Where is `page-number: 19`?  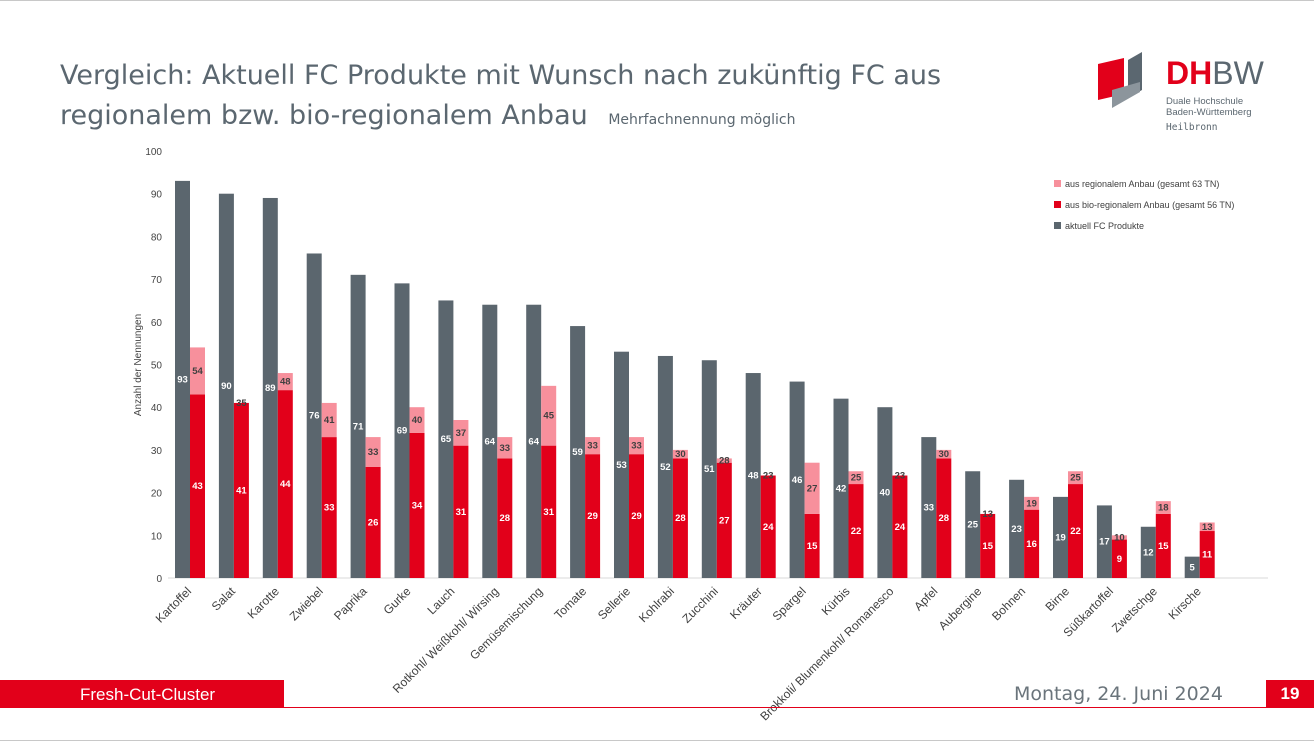 page-number: 19 is located at coordinates (1290, 693).